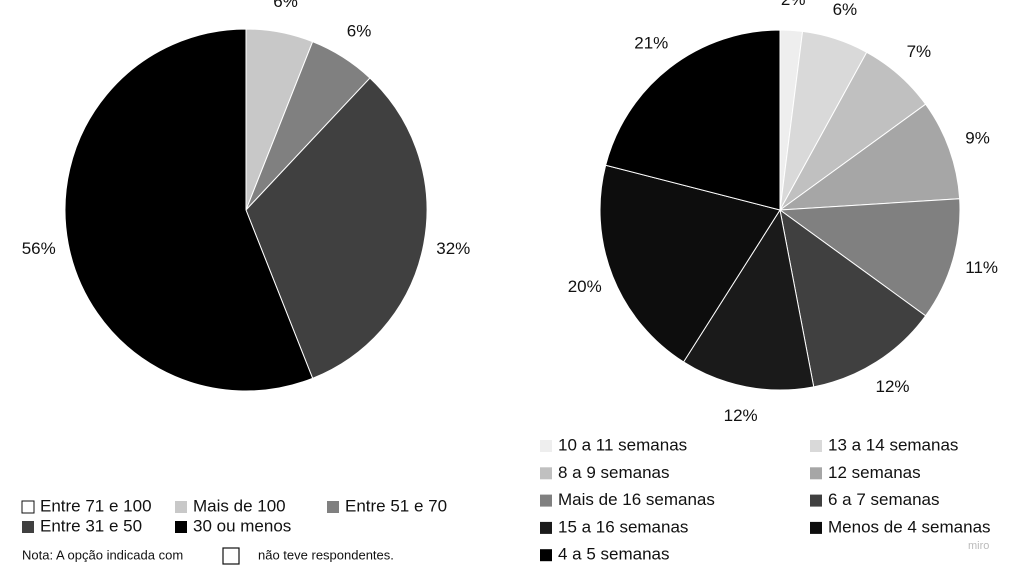  I want to click on legend-label: 15 a 16 semanas, so click(623, 526).